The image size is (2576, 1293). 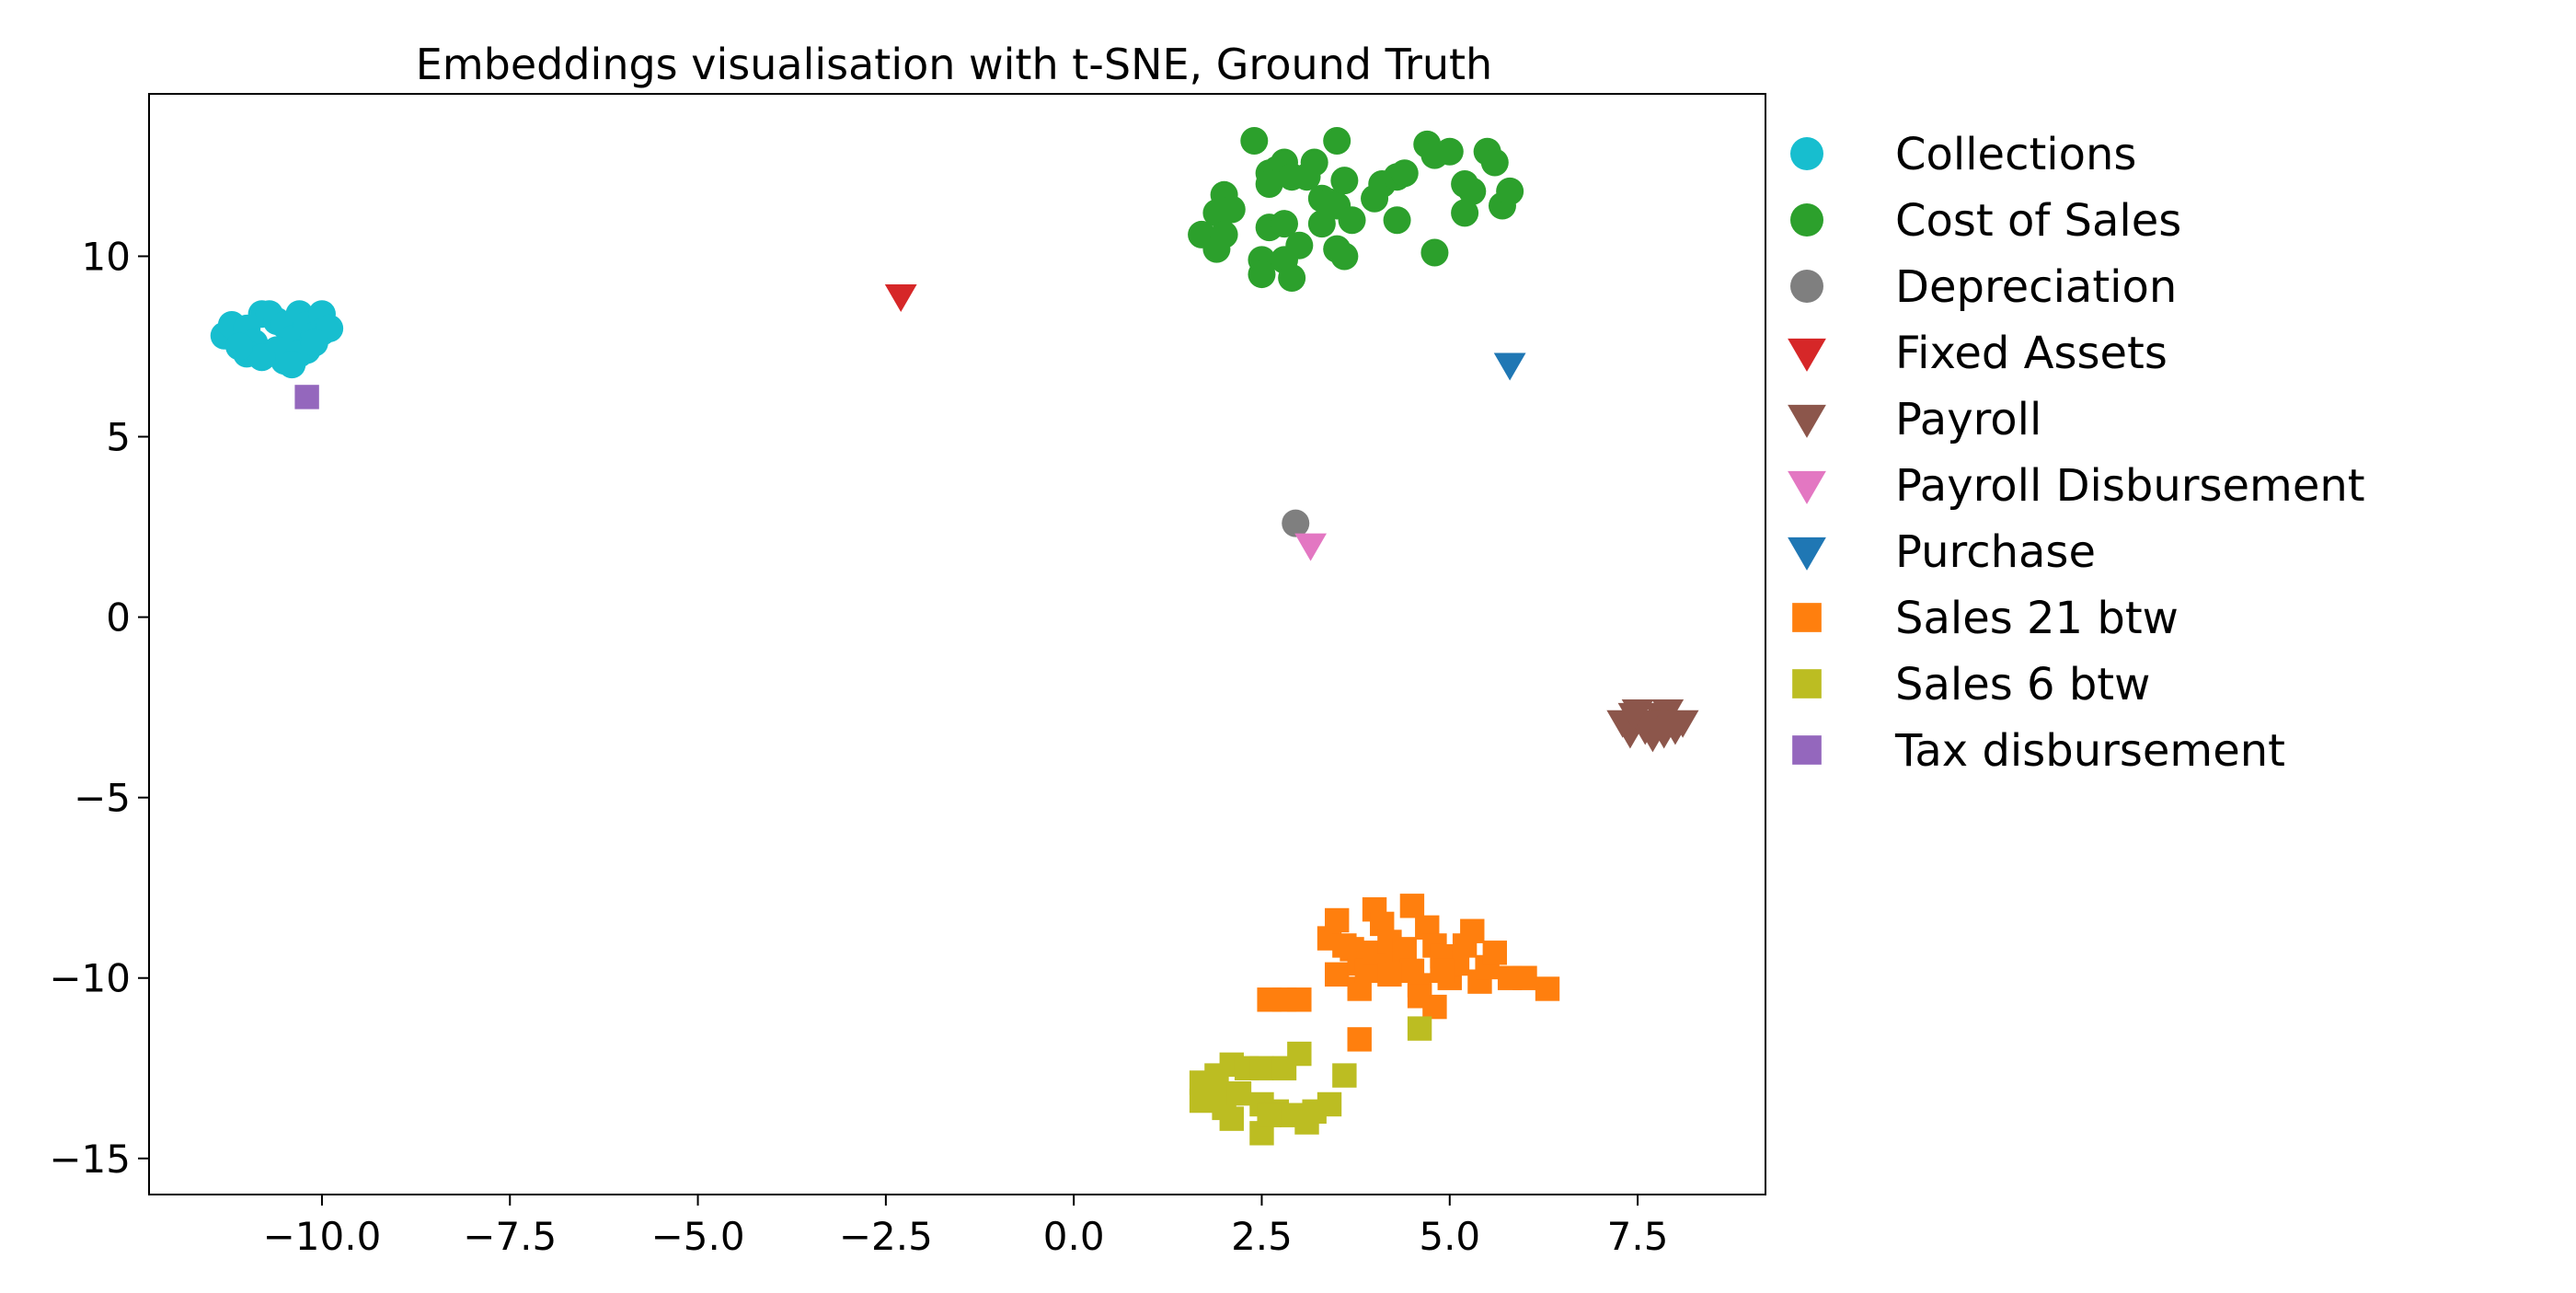 I want to click on y-tick-label: 10, so click(x=106, y=256).